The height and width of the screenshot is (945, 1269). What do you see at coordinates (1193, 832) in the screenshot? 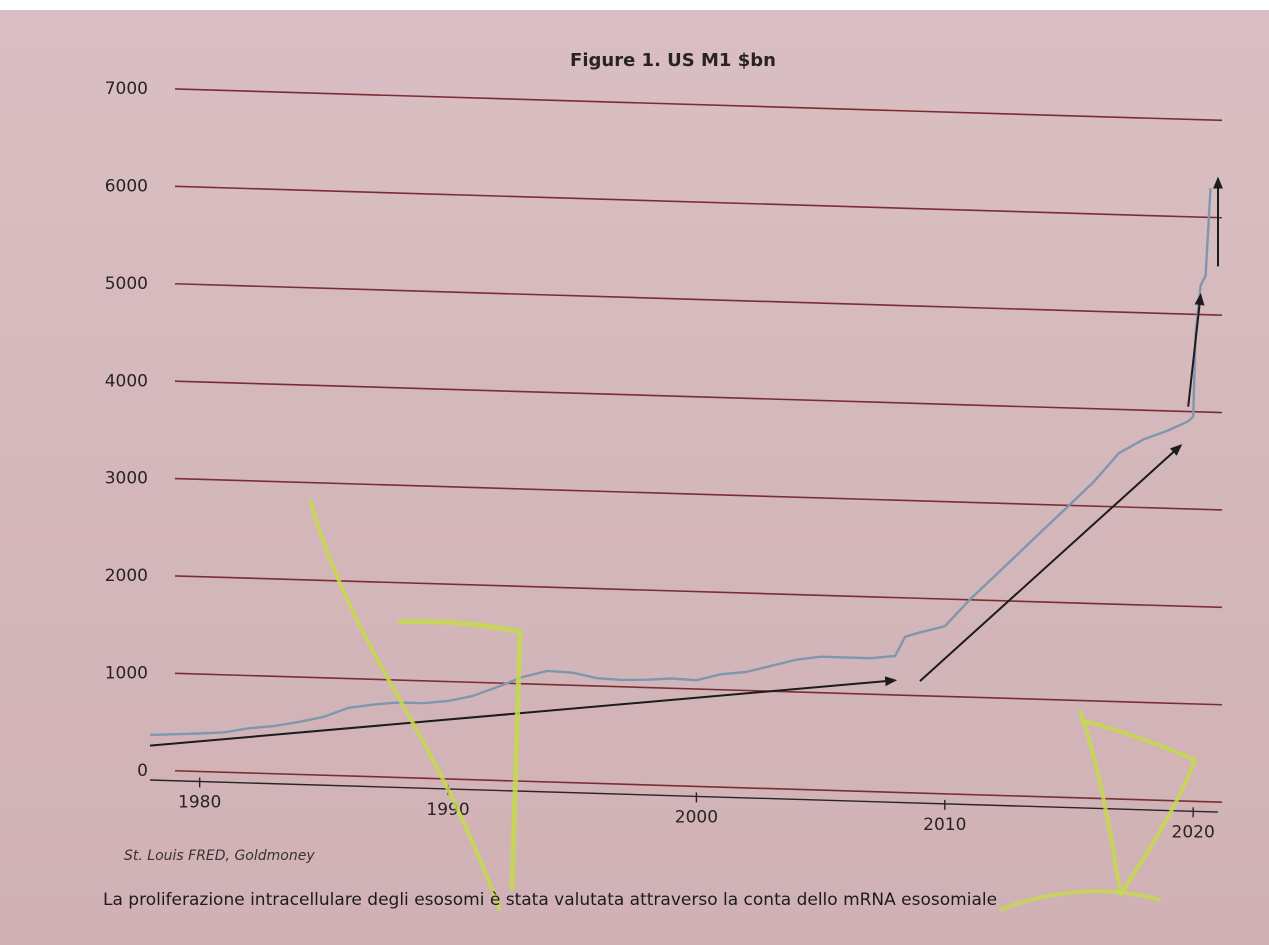
I see `x-tick-label: 2020` at bounding box center [1193, 832].